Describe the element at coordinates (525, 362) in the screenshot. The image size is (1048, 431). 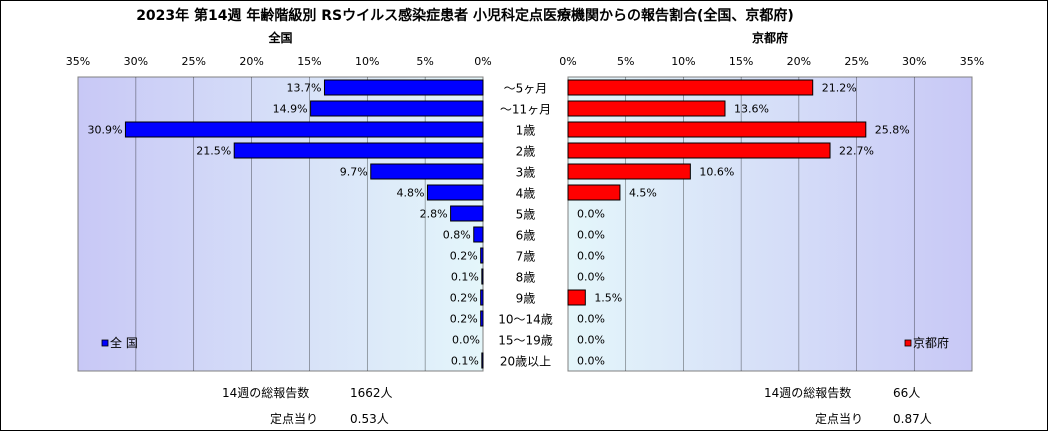
I see `category-label: 20歳以上` at that location.